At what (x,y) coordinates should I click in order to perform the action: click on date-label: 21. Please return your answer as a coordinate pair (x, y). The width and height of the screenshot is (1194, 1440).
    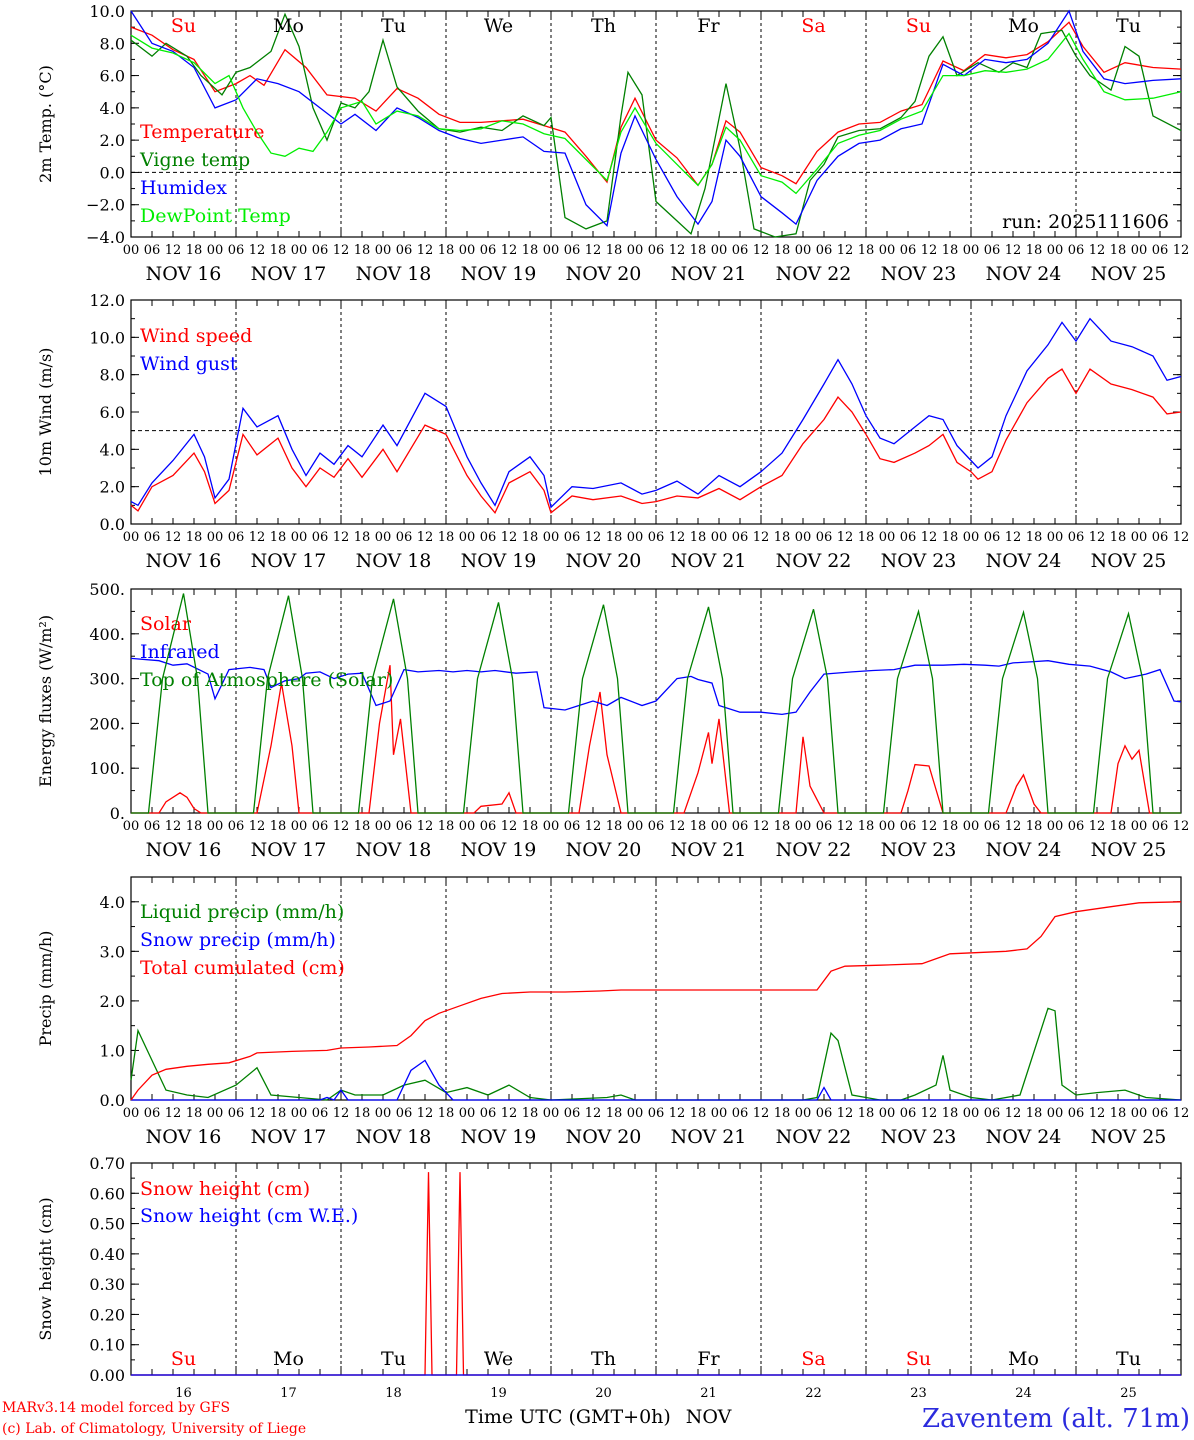
    Looking at the image, I should click on (708, 1393).